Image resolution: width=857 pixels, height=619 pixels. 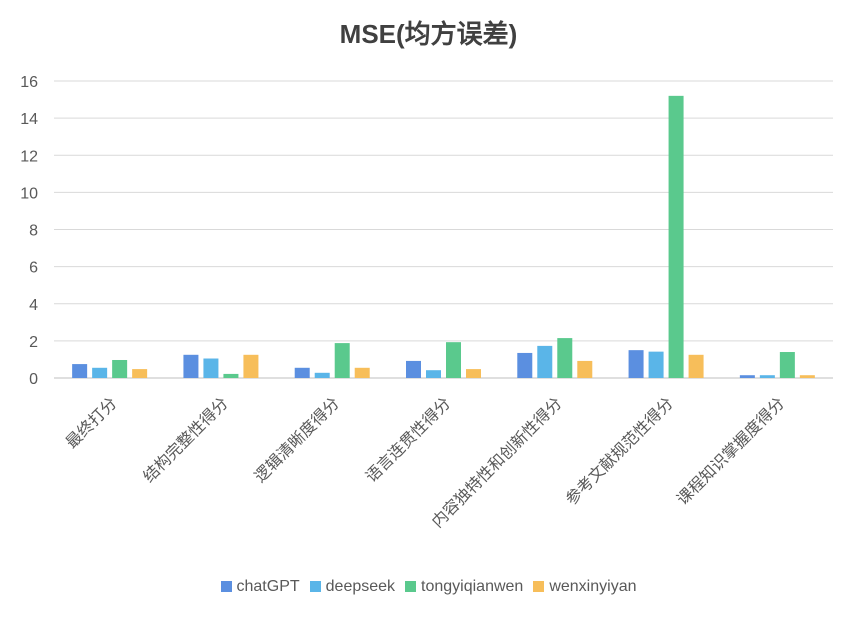 I want to click on legend-label: deepseek, so click(x=360, y=586).